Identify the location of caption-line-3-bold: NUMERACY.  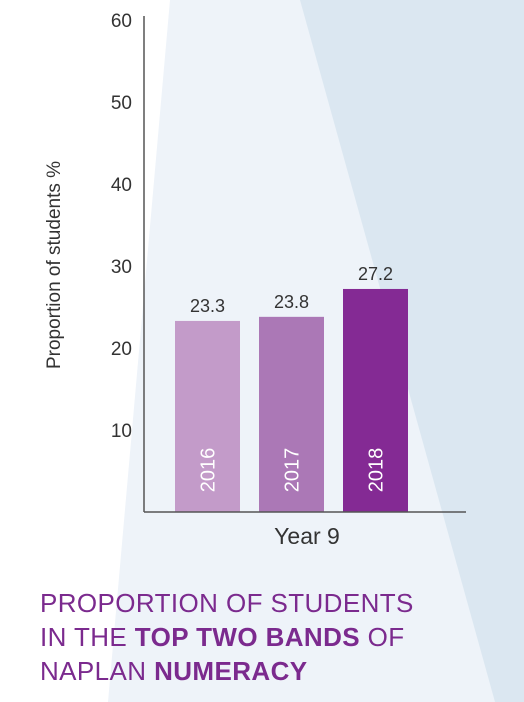
(231, 671).